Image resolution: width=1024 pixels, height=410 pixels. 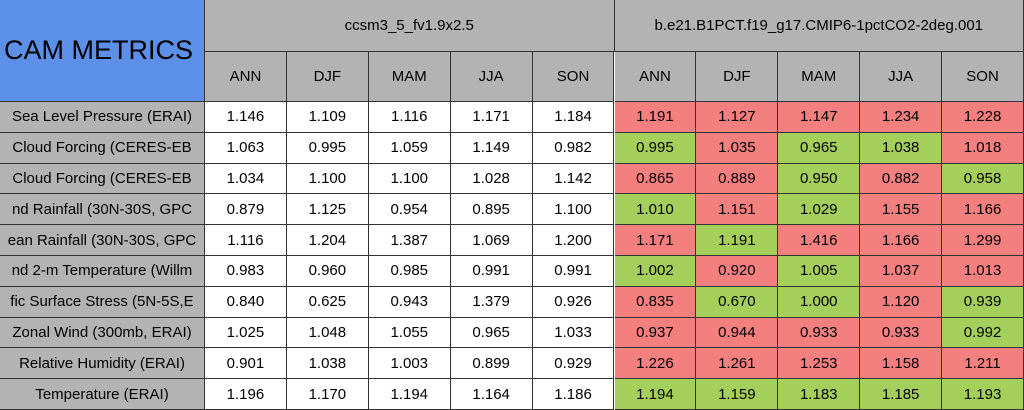 What do you see at coordinates (327, 302) in the screenshot?
I see `control-cell: 0.625` at bounding box center [327, 302].